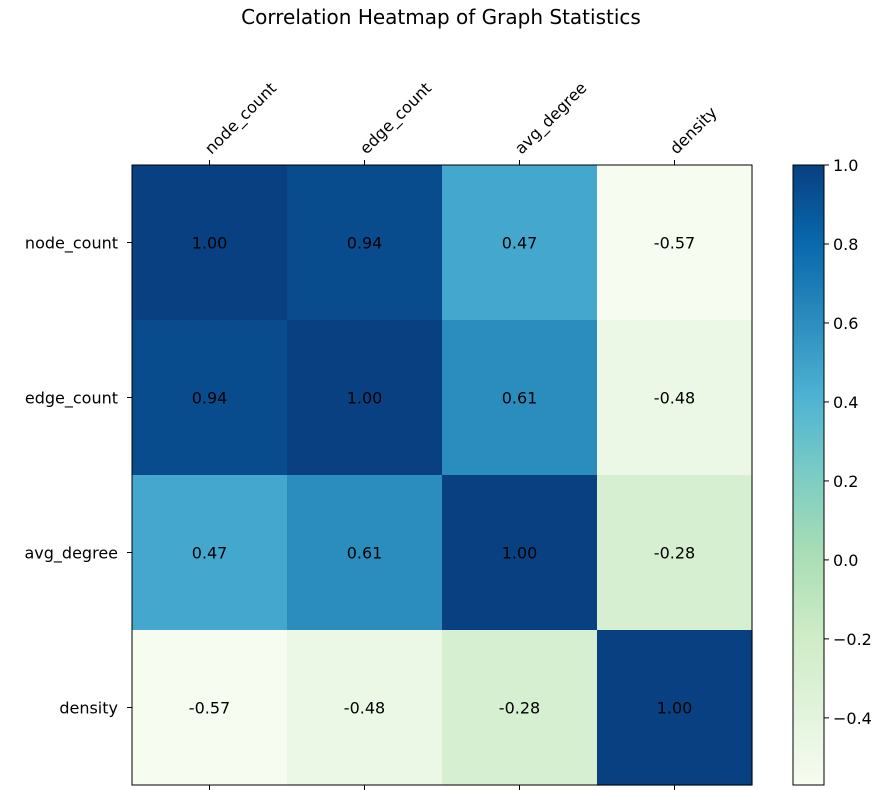 The image size is (884, 790). What do you see at coordinates (852, 639) in the screenshot?
I see `colorbar-tick-label: −0.2` at bounding box center [852, 639].